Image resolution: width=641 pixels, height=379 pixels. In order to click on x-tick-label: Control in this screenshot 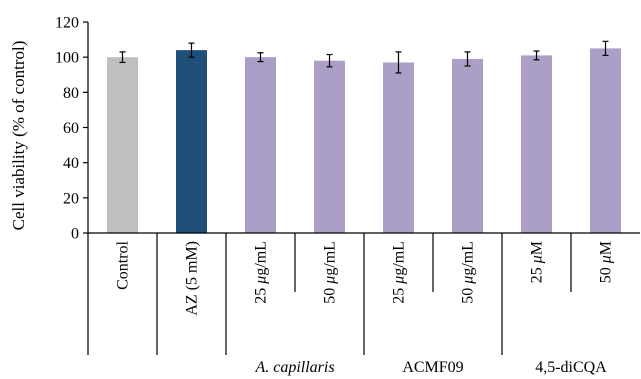, I will do `click(123, 264)`.